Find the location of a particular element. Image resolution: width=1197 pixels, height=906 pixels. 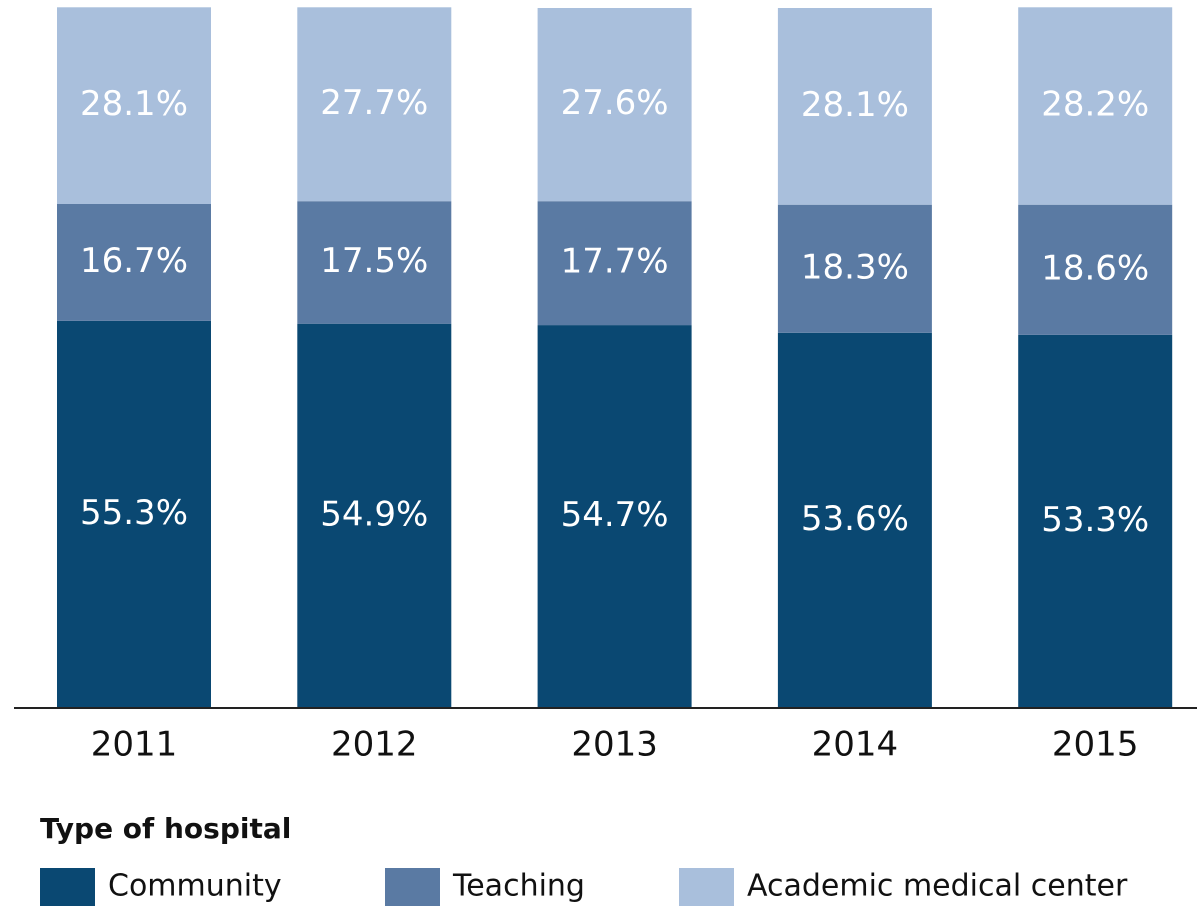

data-label: 53.3% is located at coordinates (1095, 520).